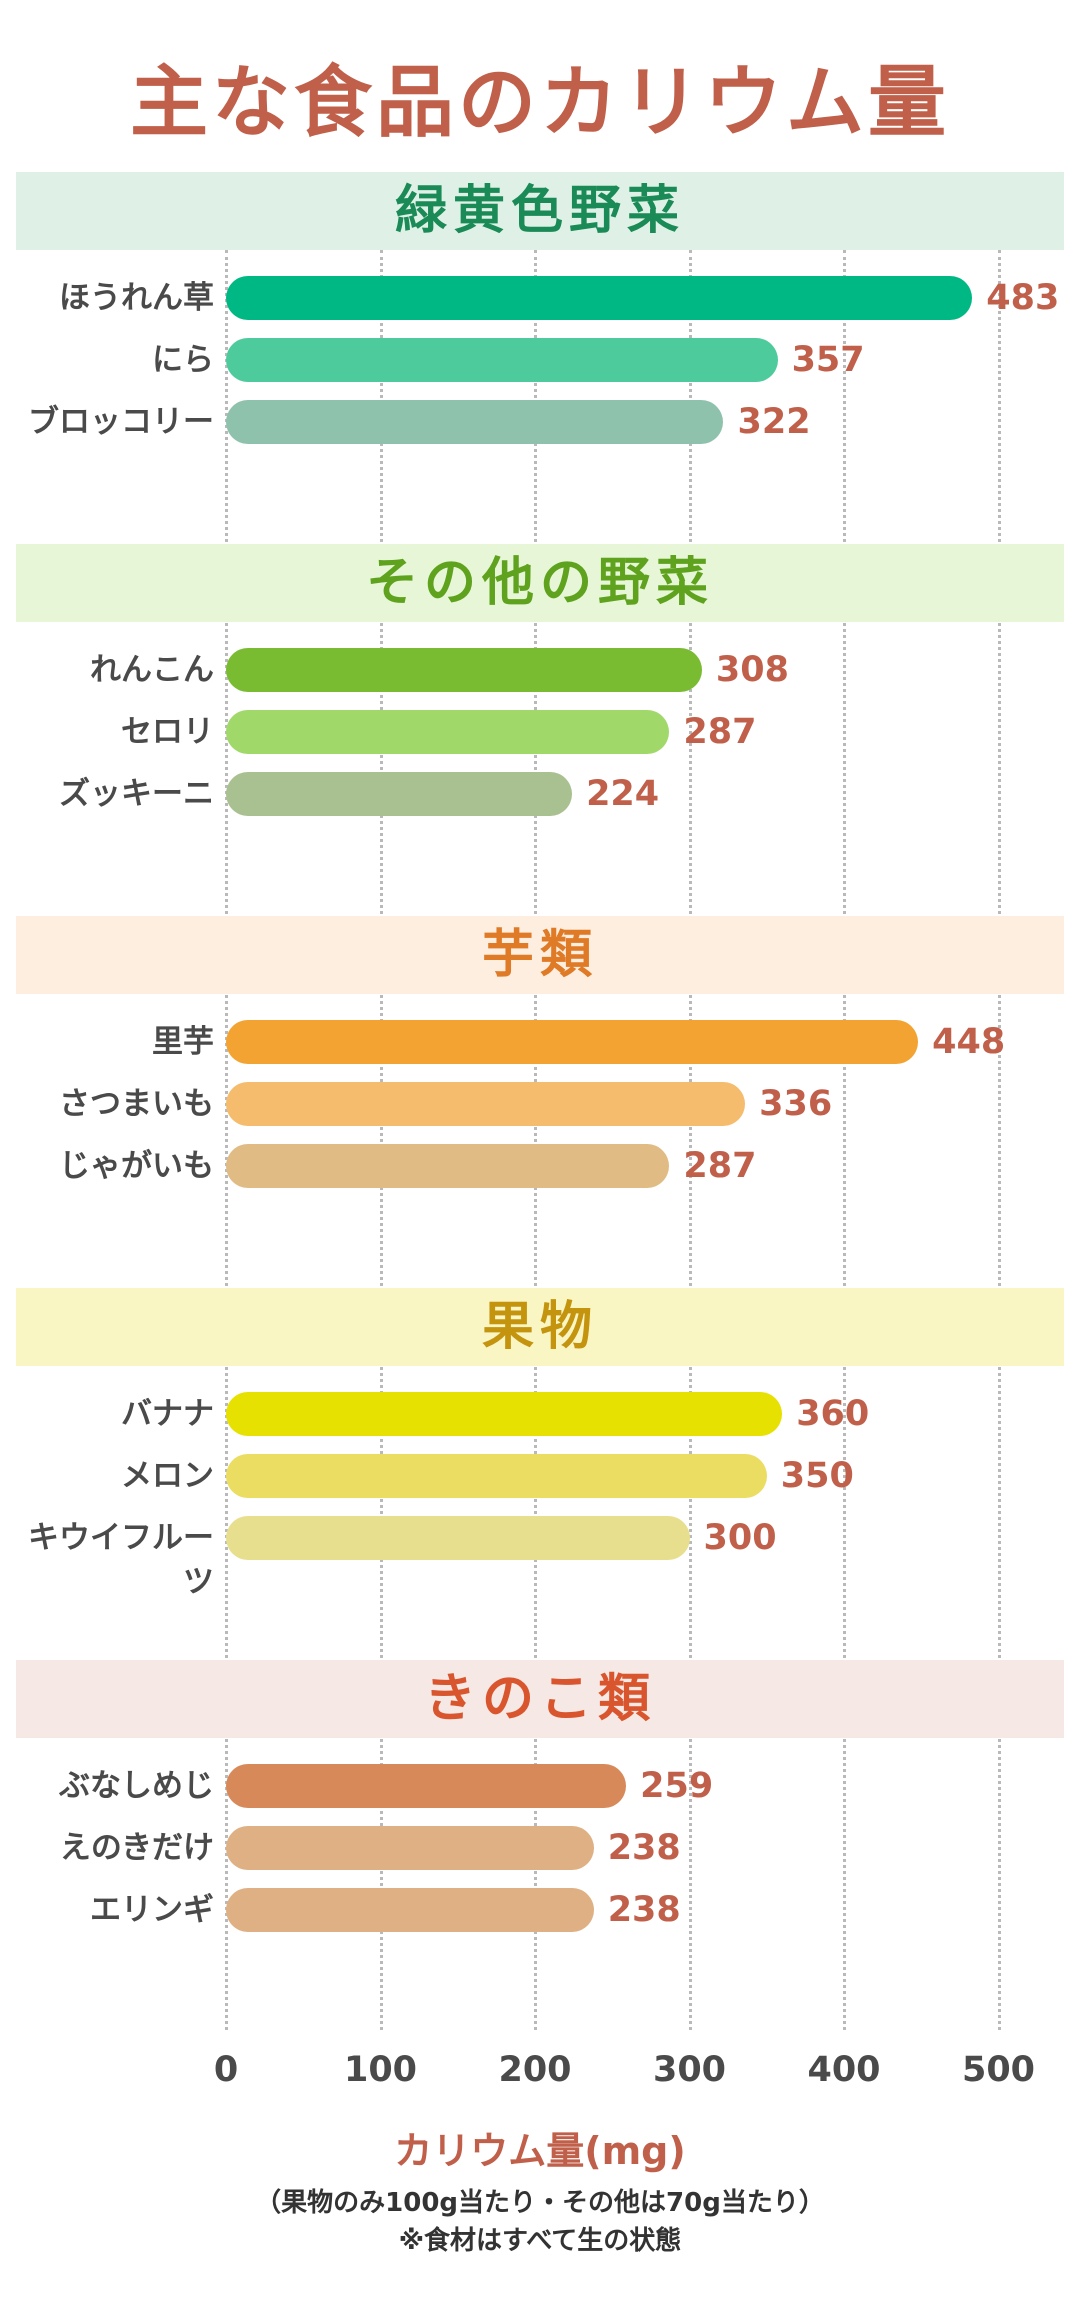 This screenshot has height=2299, width=1080. What do you see at coordinates (539, 103) in the screenshot?
I see `chart-title: 主な食品のカリウム量` at bounding box center [539, 103].